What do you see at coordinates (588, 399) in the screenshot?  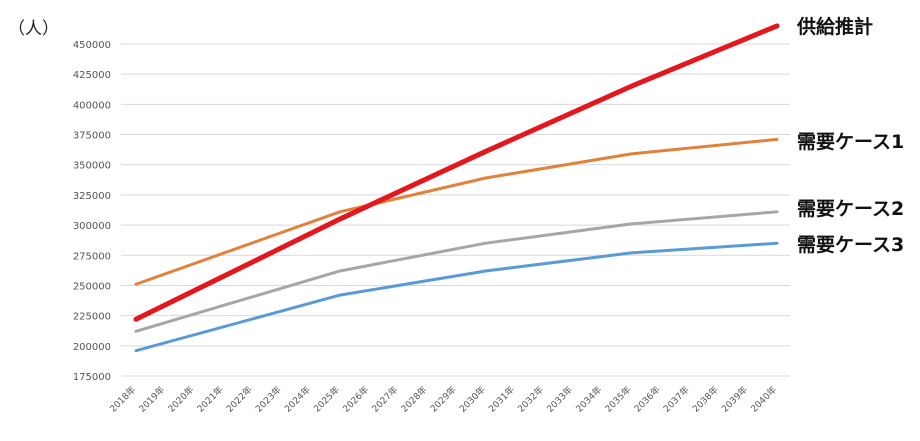 I see `x-tick-label: 2034年` at bounding box center [588, 399].